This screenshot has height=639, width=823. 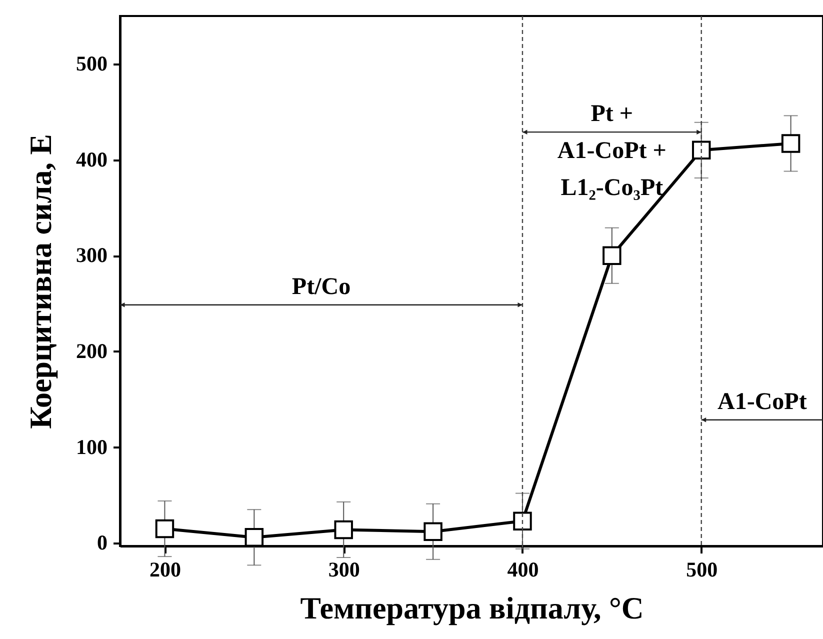 What do you see at coordinates (611, 151) in the screenshot?
I see `annotation: Pt + A1-CoPt + L1₂-Co₃Pt` at bounding box center [611, 151].